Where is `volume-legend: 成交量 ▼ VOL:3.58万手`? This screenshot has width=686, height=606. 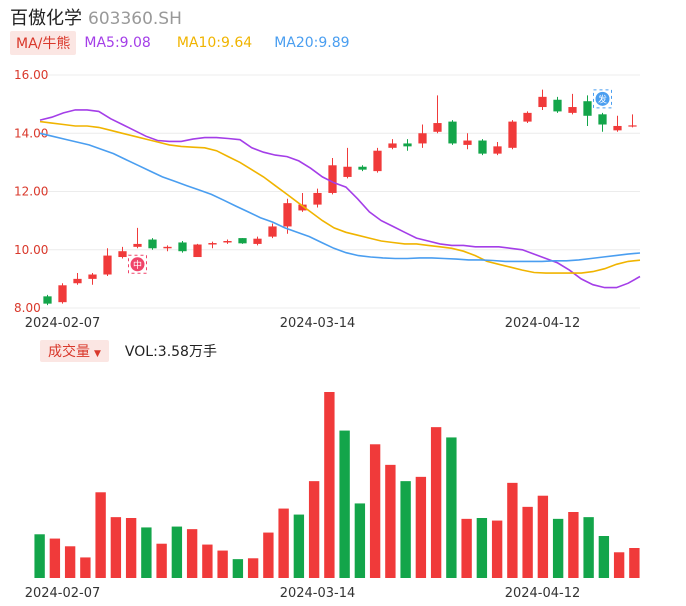
volume-legend: 成交量 ▼ VOL:3.58万手 is located at coordinates (128, 351).